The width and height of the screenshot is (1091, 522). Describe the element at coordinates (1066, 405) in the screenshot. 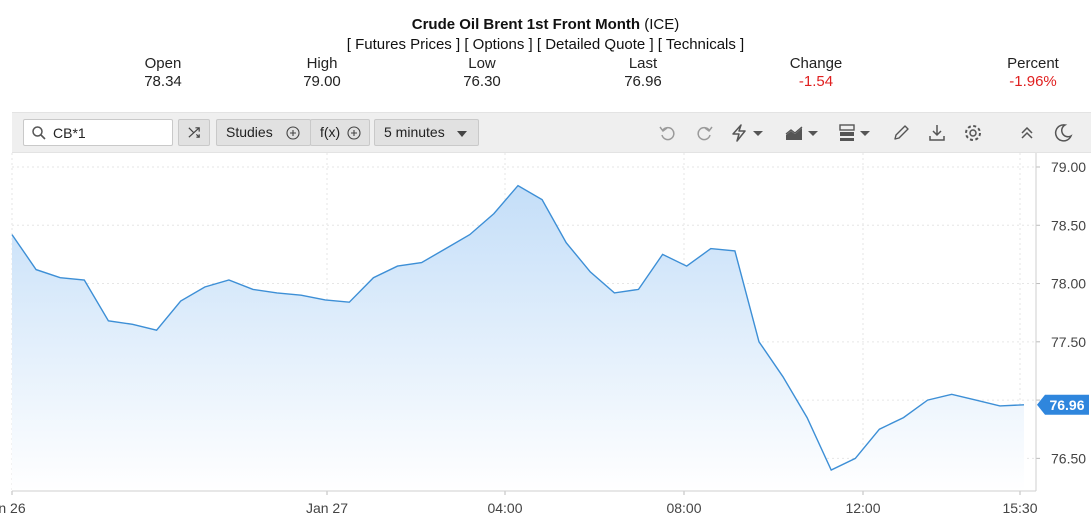

I see `last-price-label: 76.96` at that location.